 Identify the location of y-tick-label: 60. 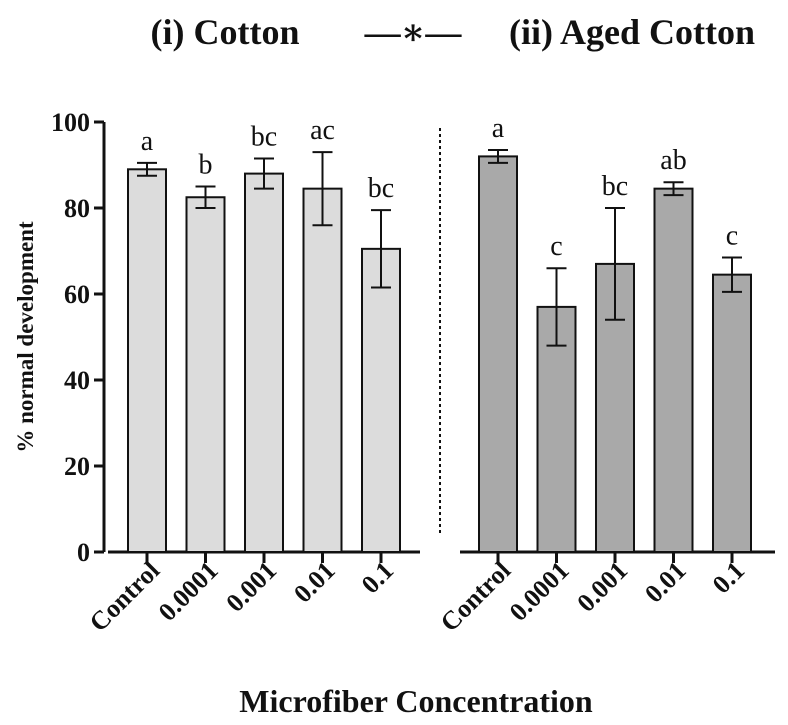
(77, 294).